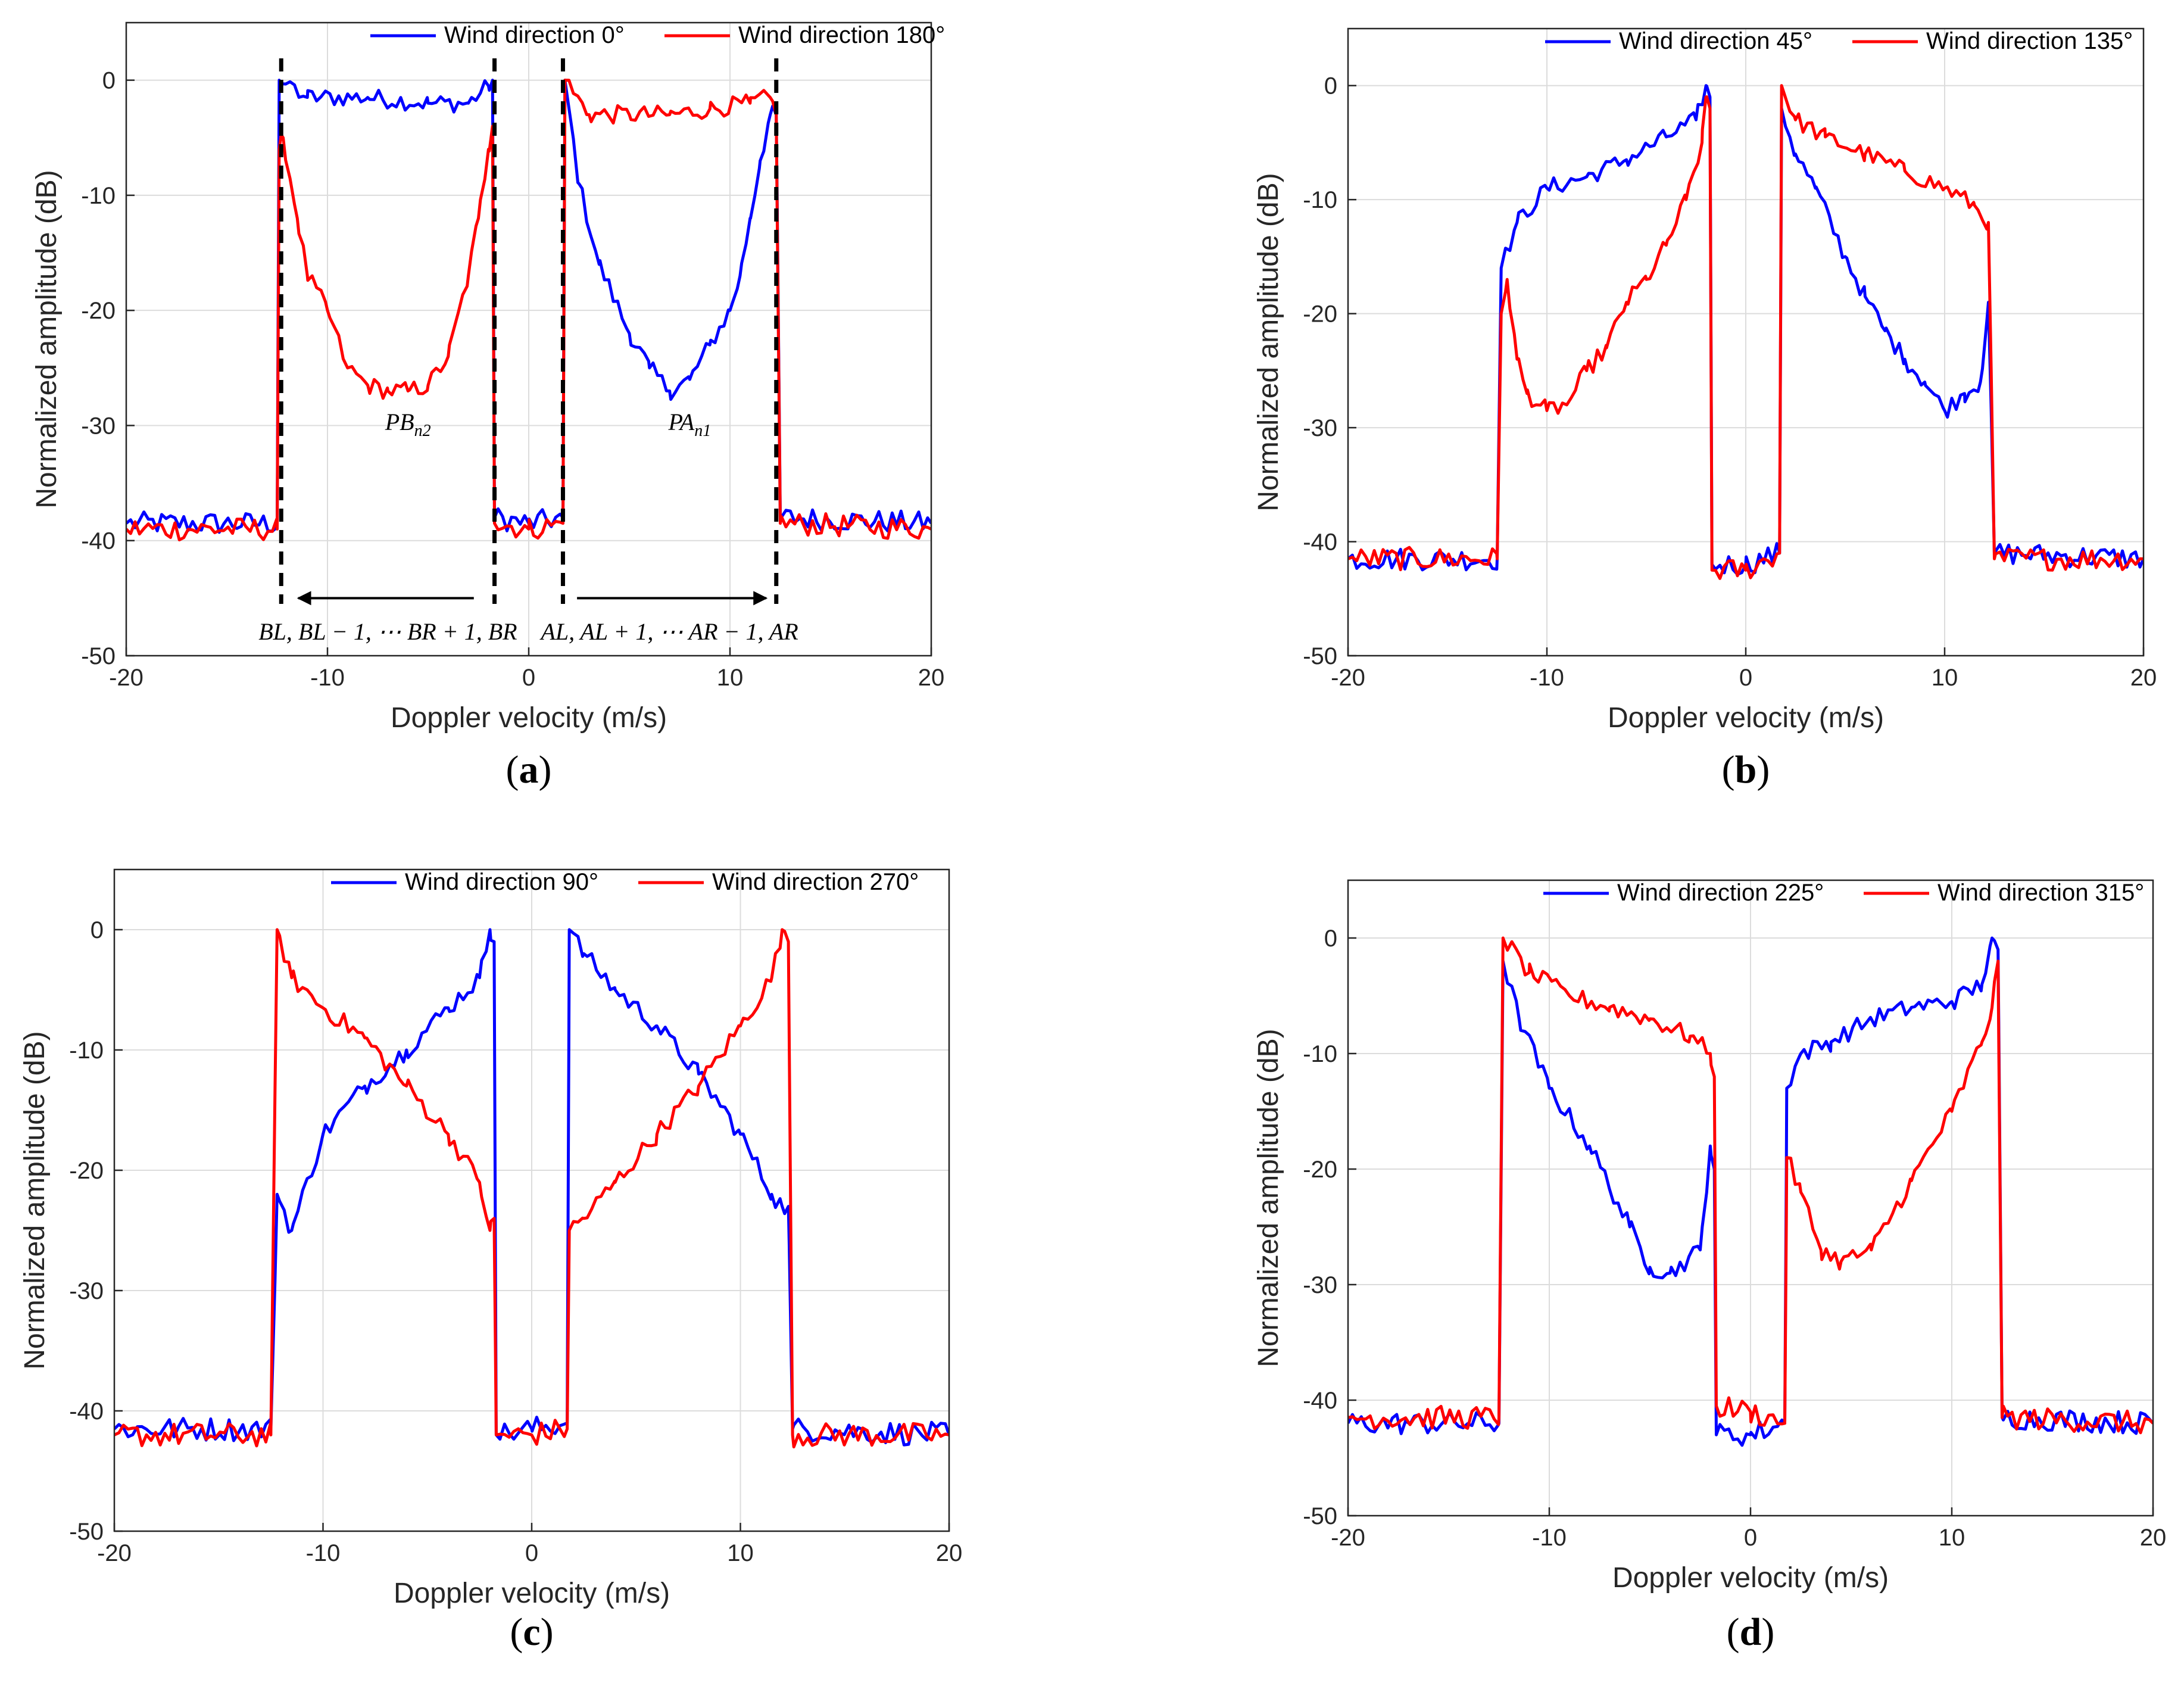  I want to click on panel-label: (d), so click(1751, 1632).